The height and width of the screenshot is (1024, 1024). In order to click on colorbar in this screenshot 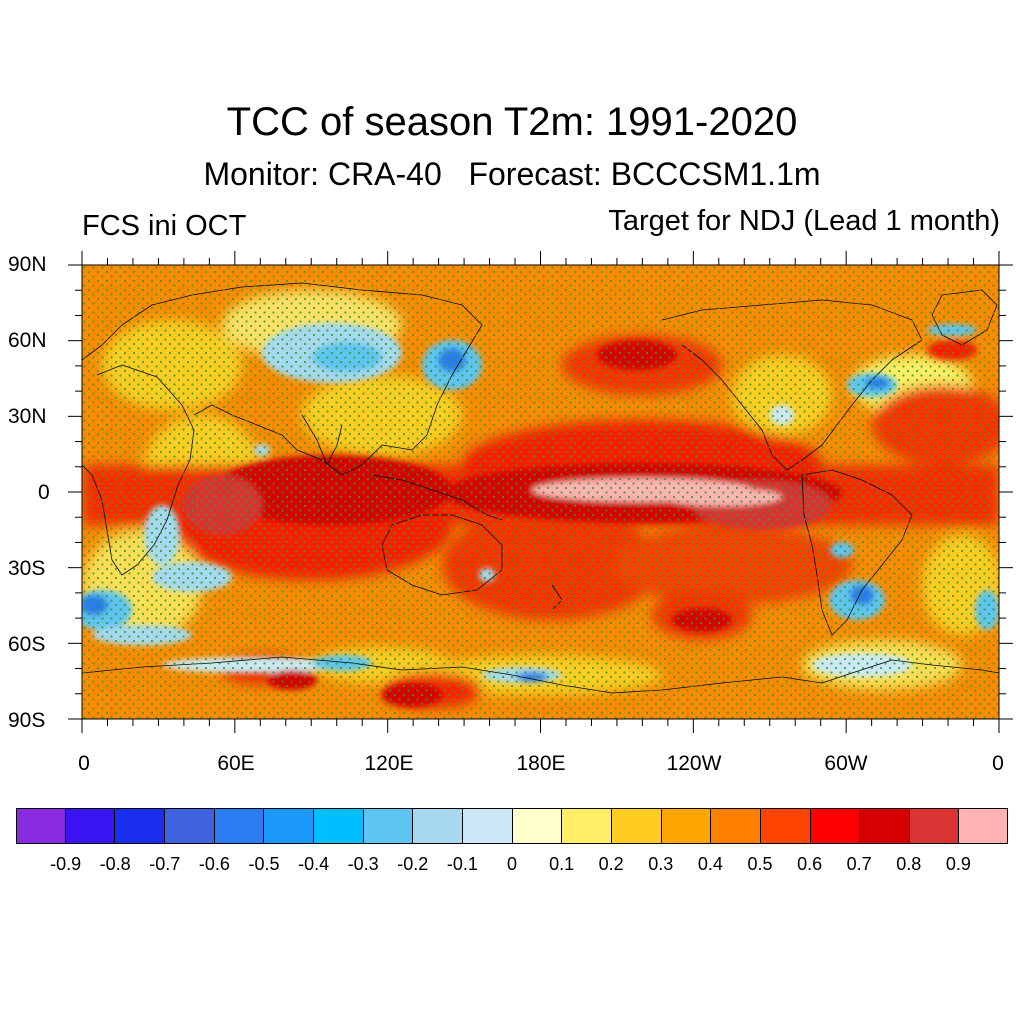, I will do `click(512, 826)`.